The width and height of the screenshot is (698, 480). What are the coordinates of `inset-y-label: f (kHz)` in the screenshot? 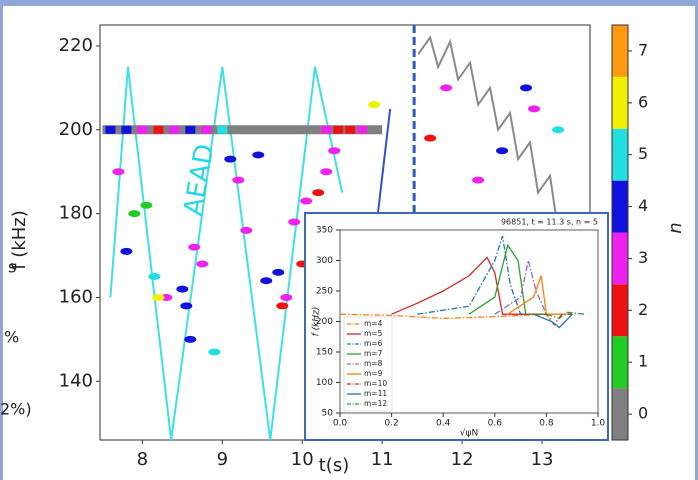 It's located at (317, 322).